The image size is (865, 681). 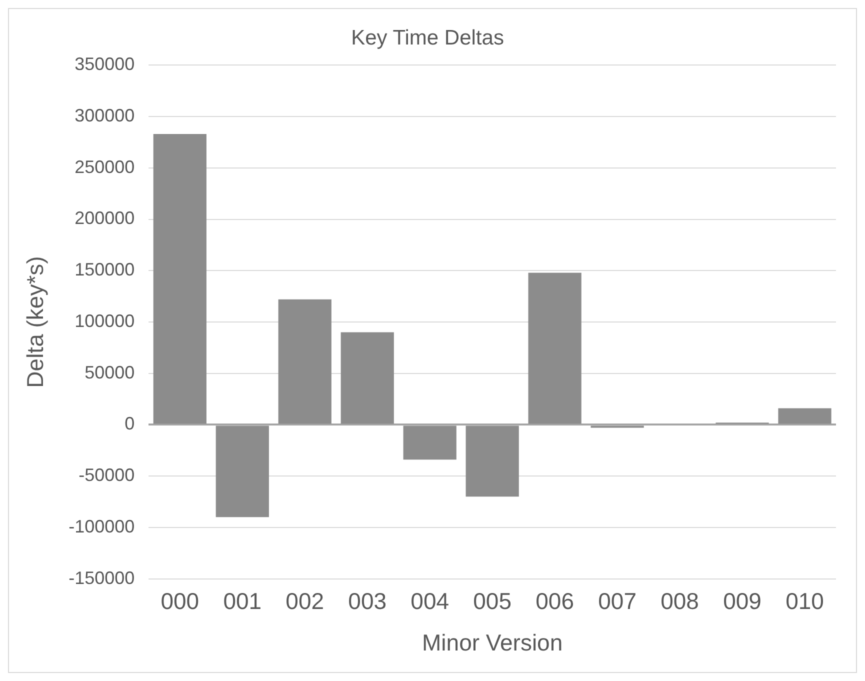 I want to click on chart-title: Key Time Deltas, so click(x=427, y=38).